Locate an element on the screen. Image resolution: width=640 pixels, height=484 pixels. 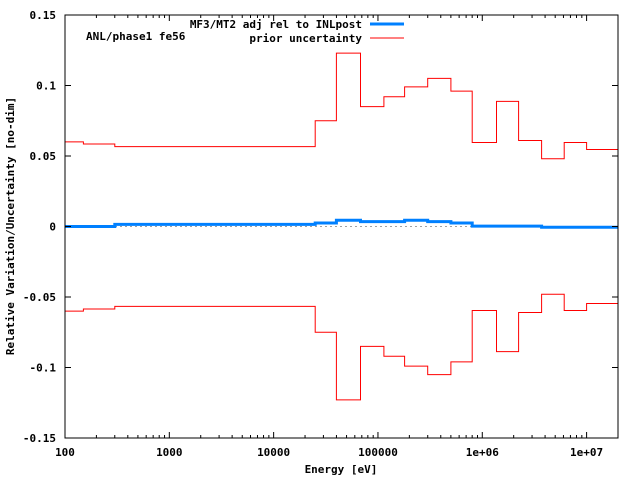
y-tick-label: 0.15 is located at coordinates (43, 15).